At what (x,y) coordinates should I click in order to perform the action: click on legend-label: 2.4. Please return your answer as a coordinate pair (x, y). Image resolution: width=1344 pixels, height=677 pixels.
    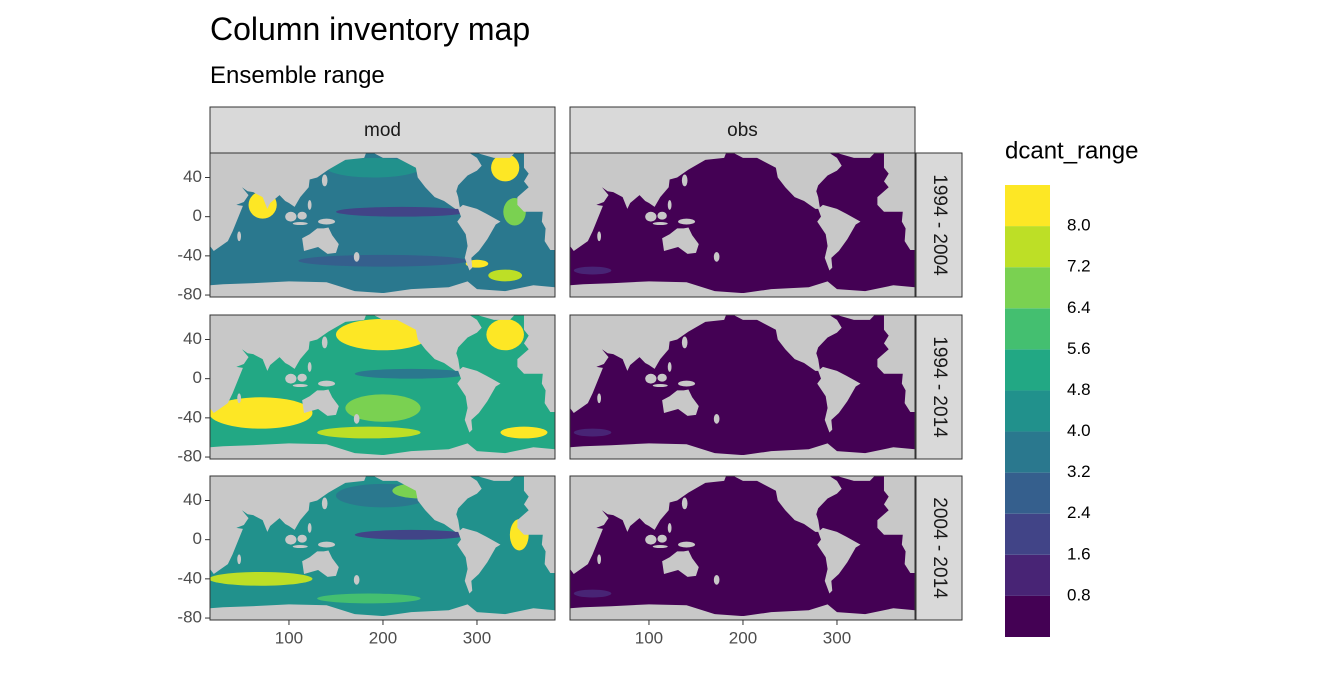
    Looking at the image, I should click on (1079, 512).